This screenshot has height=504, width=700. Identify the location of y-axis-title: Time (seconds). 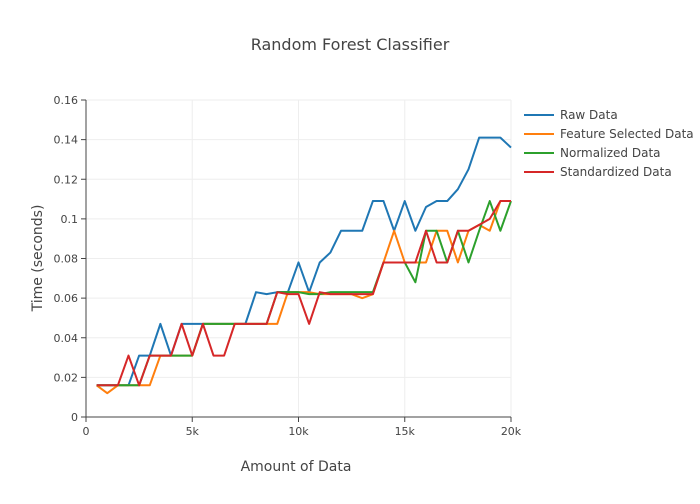
(38, 259).